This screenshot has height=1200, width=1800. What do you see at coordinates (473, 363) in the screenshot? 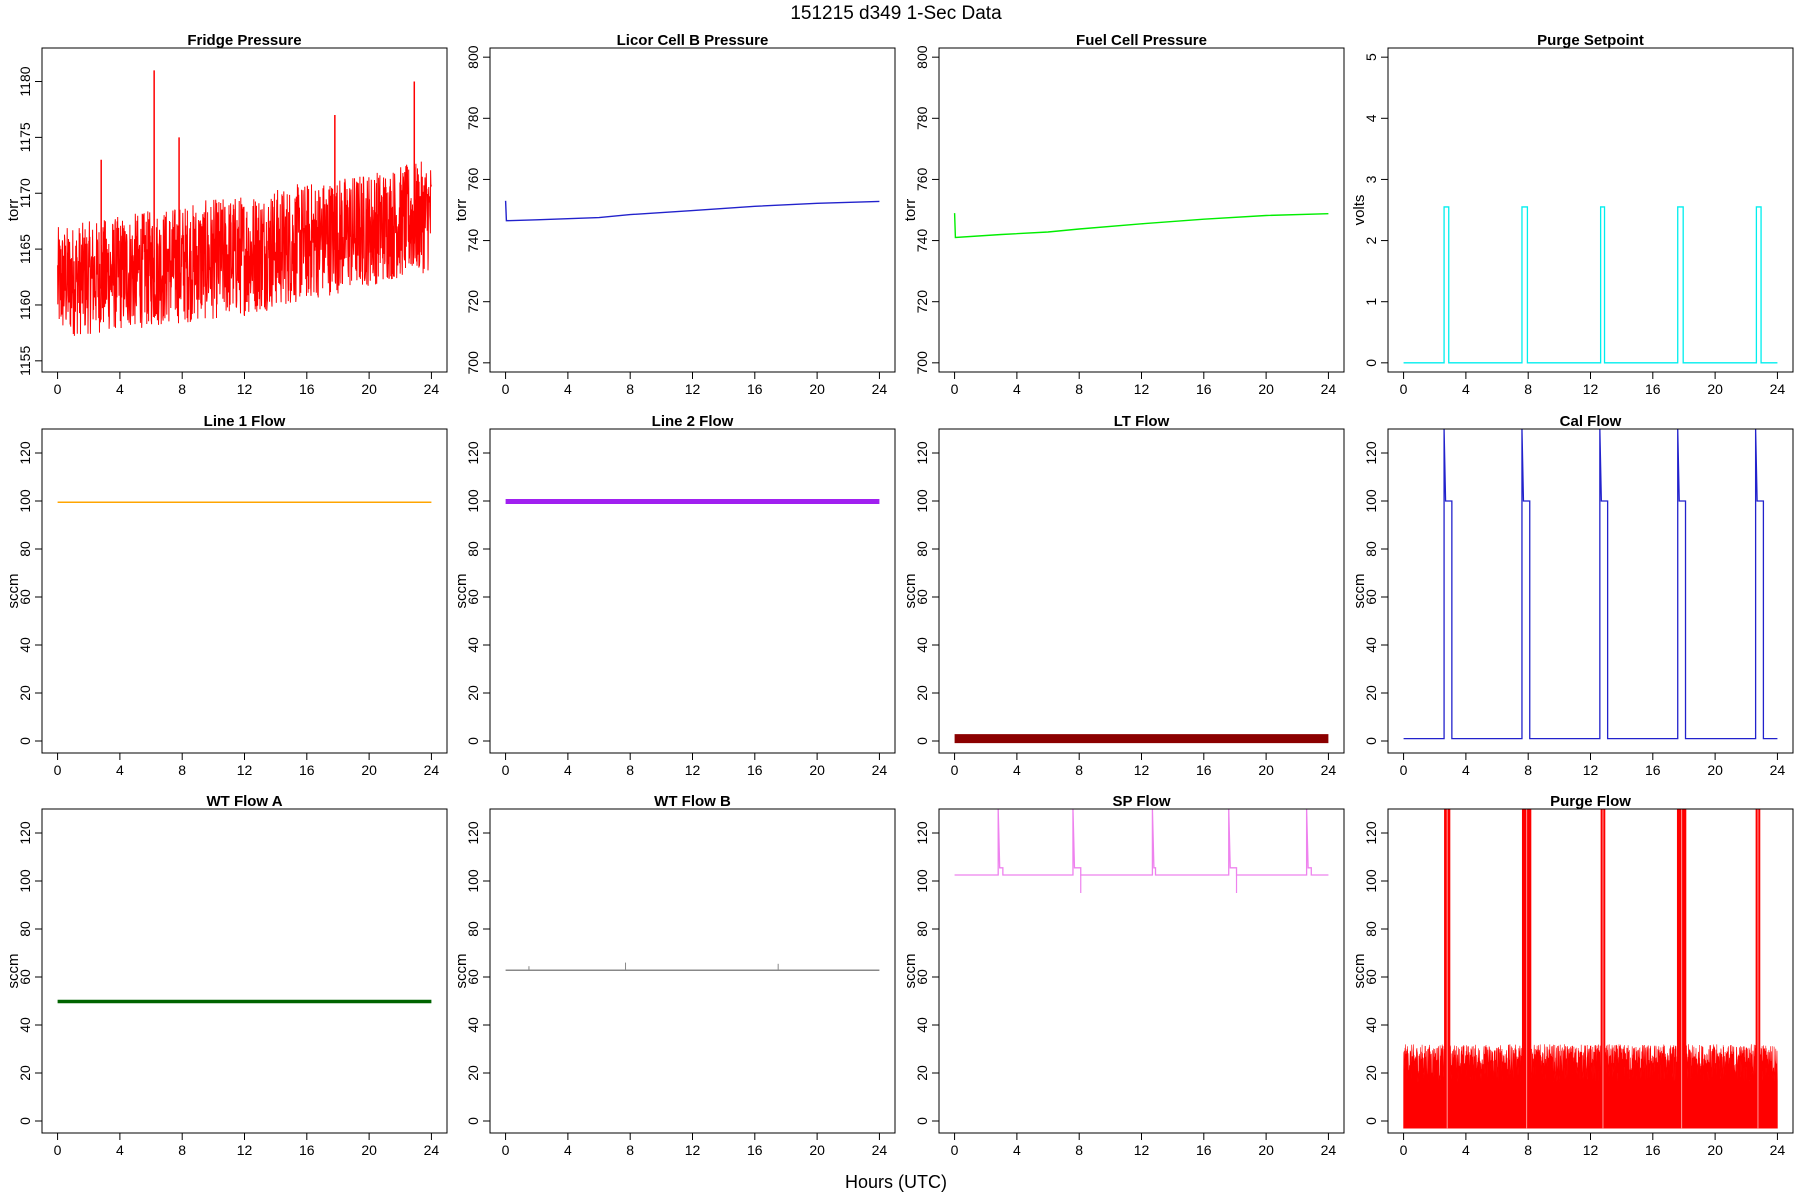
I see `y-tick-label: 700` at bounding box center [473, 363].